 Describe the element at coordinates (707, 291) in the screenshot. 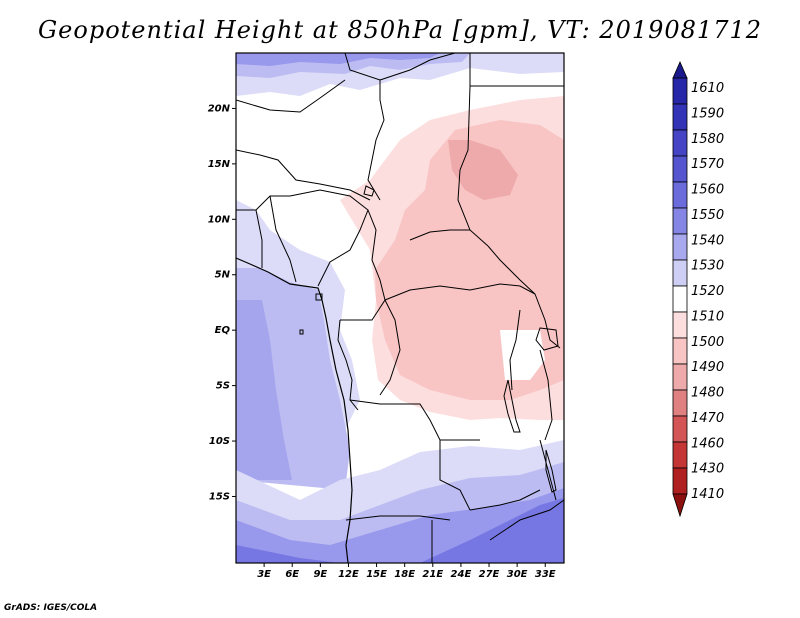

I see `colorbar-level-label: 1520` at that location.